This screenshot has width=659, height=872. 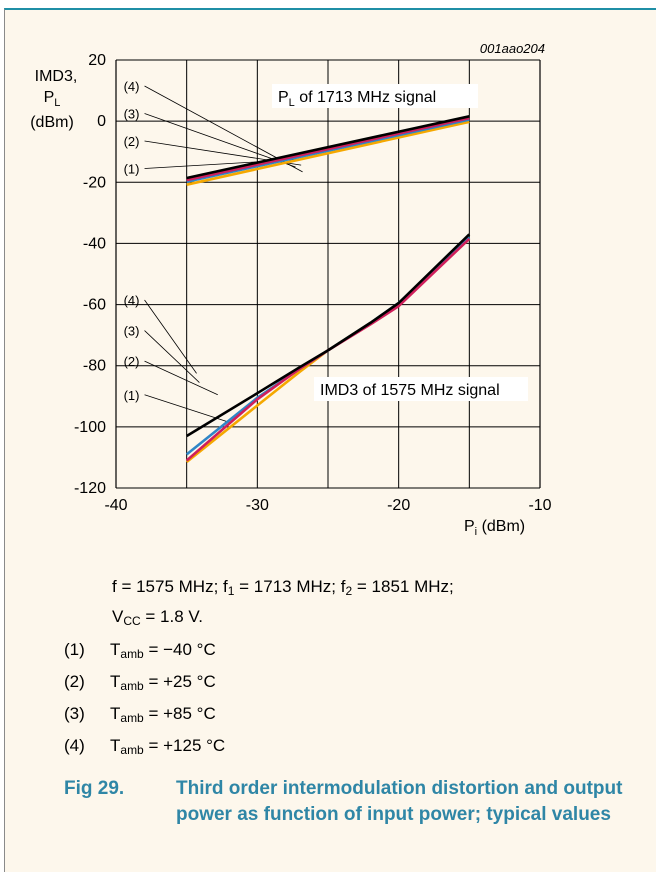 What do you see at coordinates (231, 591) in the screenshot?
I see `caption-subscript: 1` at bounding box center [231, 591].